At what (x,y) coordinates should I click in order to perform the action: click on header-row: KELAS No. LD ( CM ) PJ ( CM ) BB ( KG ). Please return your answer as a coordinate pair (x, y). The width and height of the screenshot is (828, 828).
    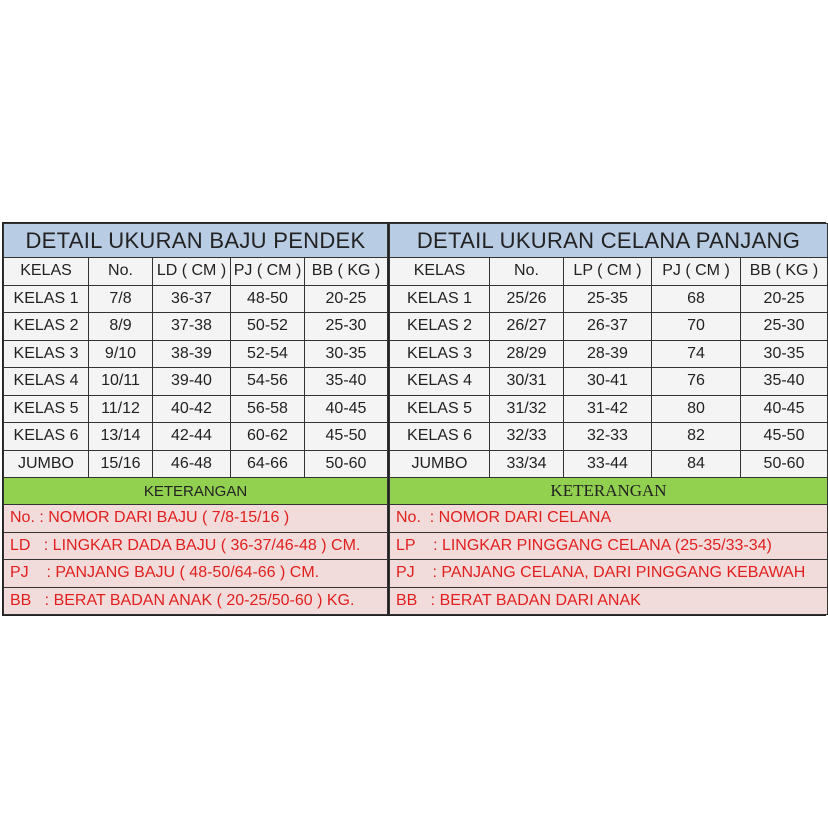
    Looking at the image, I should click on (195, 271).